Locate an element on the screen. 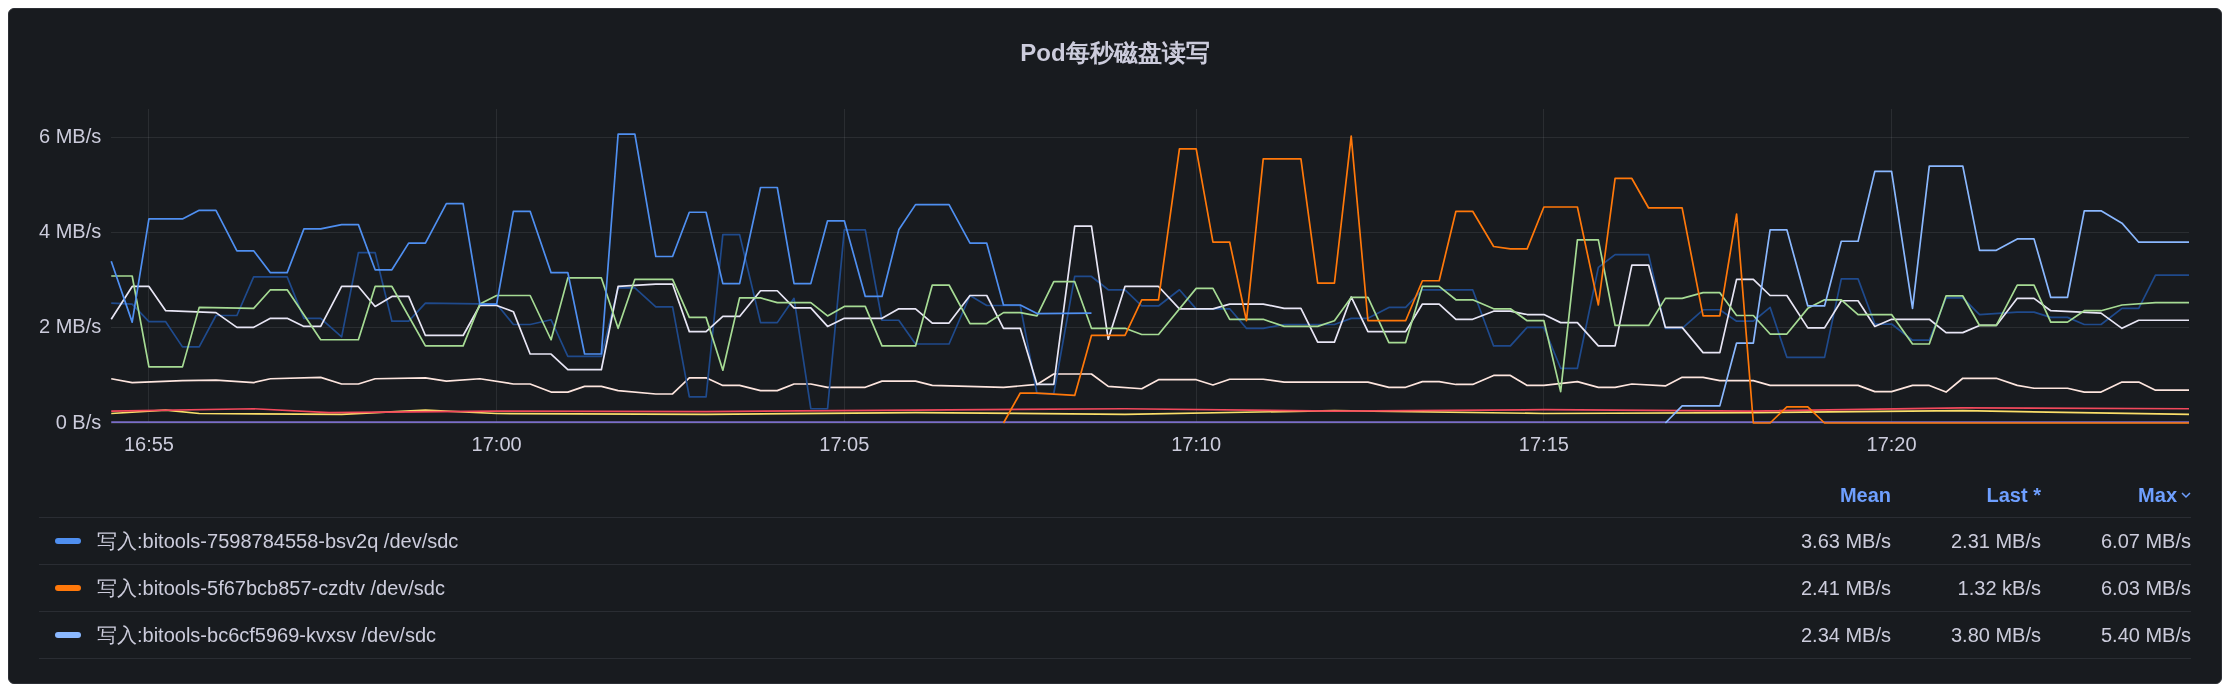  text: 2.34 MB/s is located at coordinates (1845, 635).